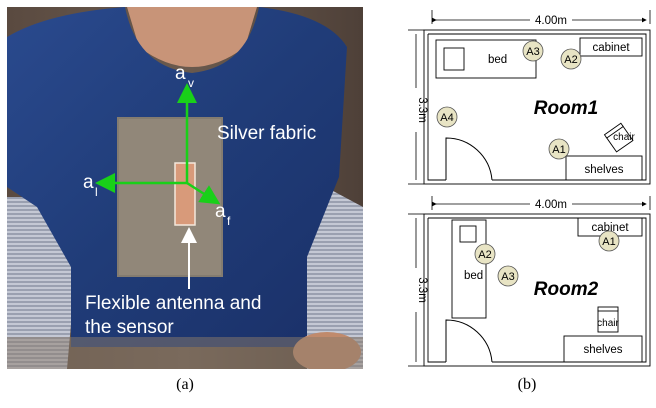 This screenshot has height=408, width=656. What do you see at coordinates (173, 303) in the screenshot?
I see `antenna-label-line1: Flexible antenna and` at bounding box center [173, 303].